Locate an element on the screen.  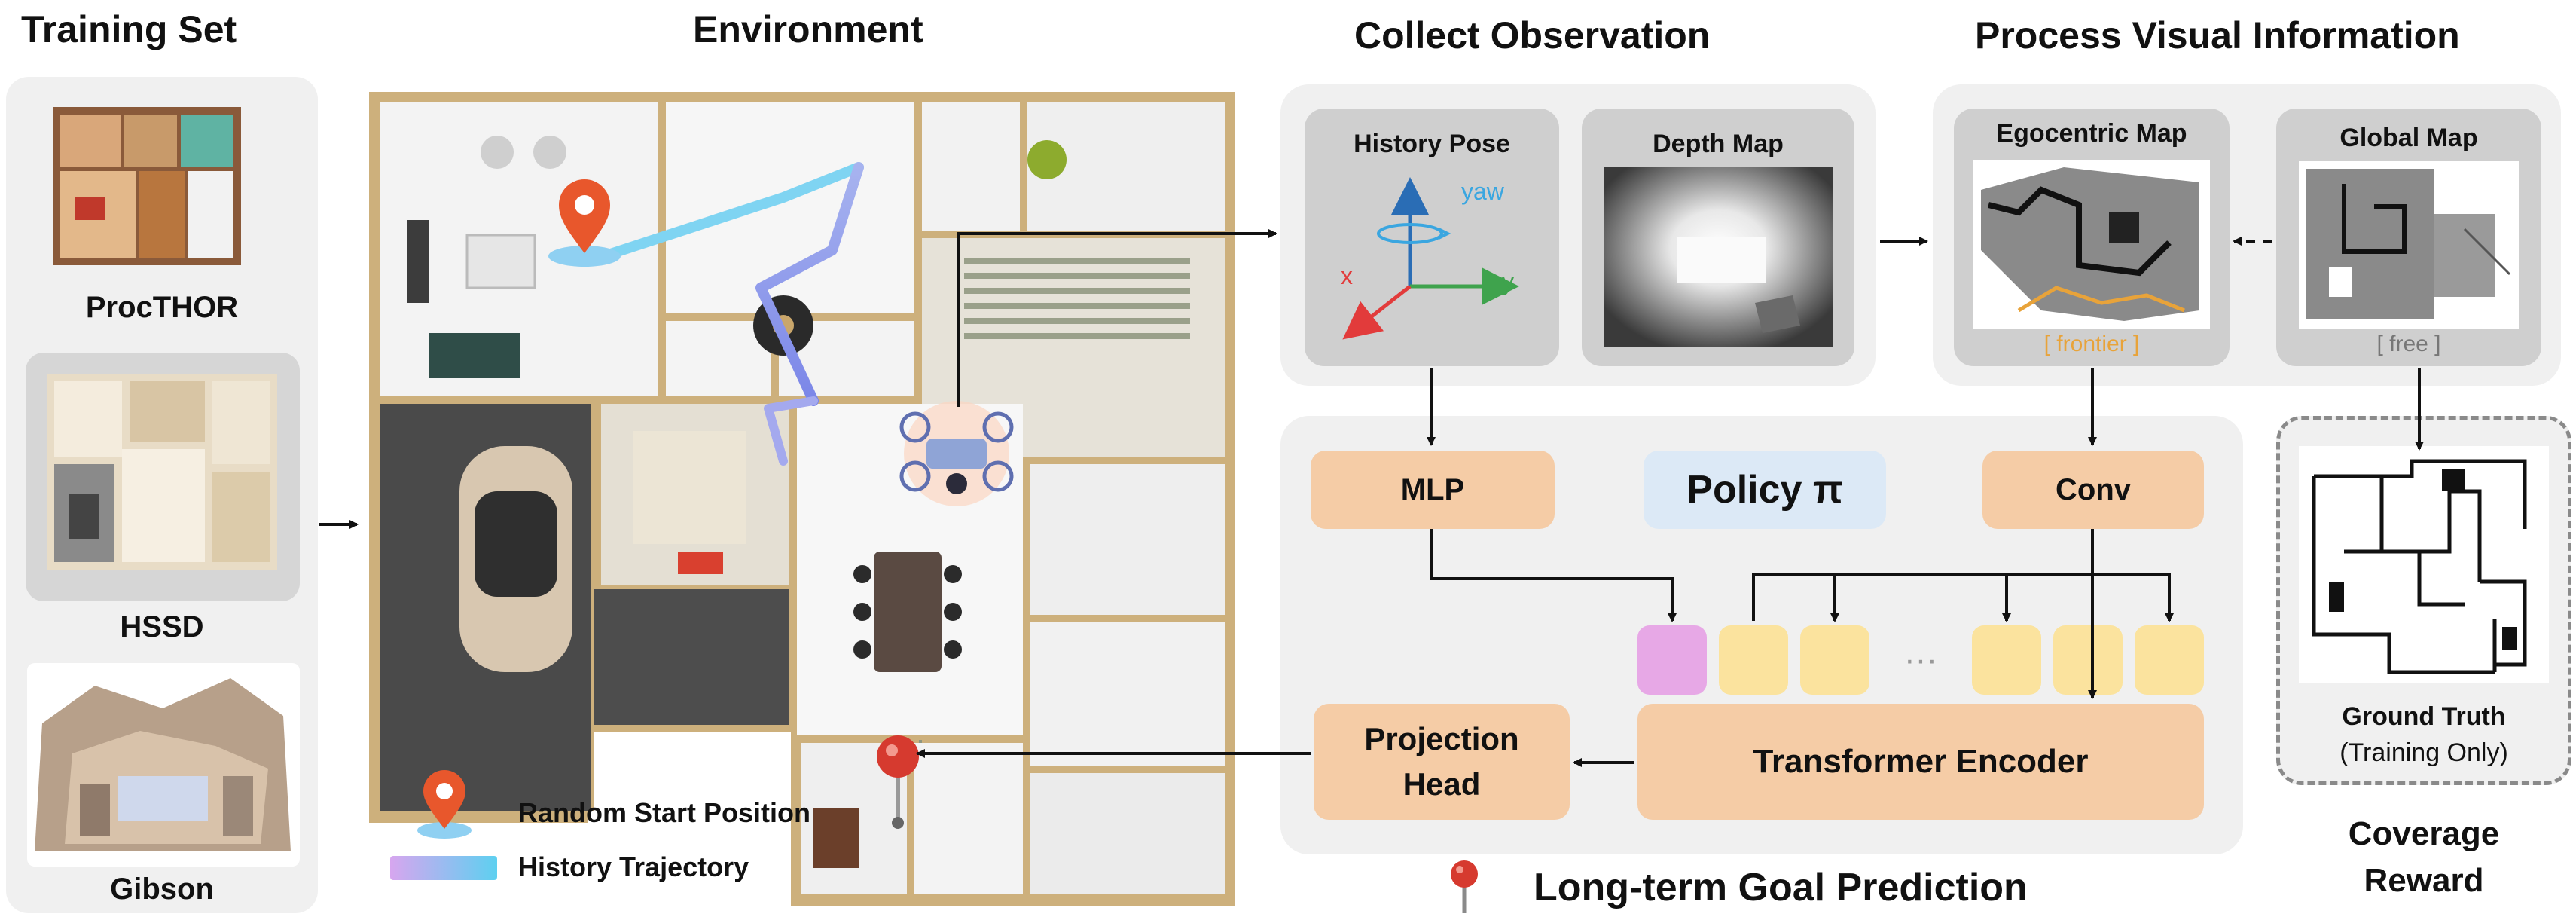
goal-pin-icon is located at coordinates (1464, 887).